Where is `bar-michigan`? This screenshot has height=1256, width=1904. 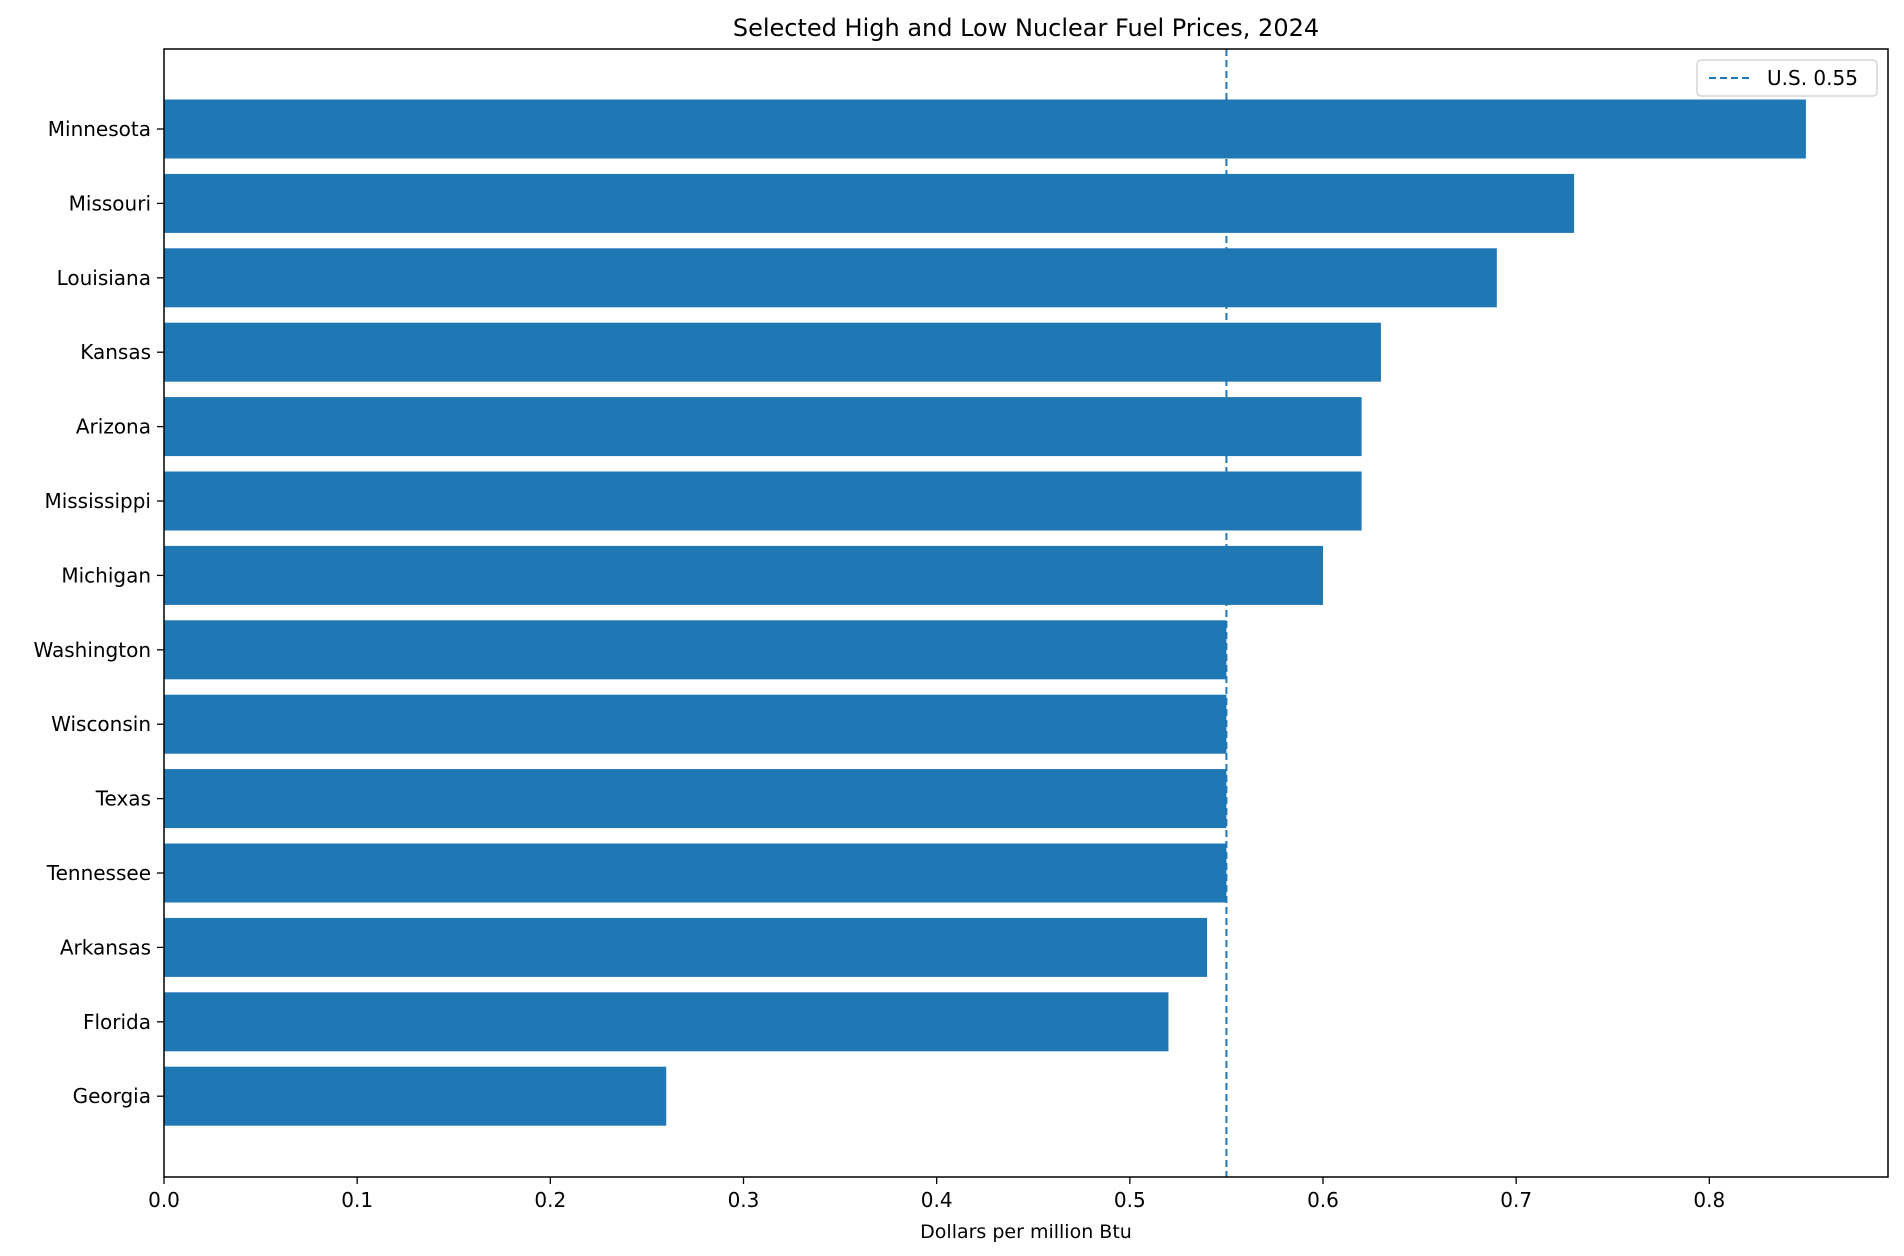
bar-michigan is located at coordinates (743, 575).